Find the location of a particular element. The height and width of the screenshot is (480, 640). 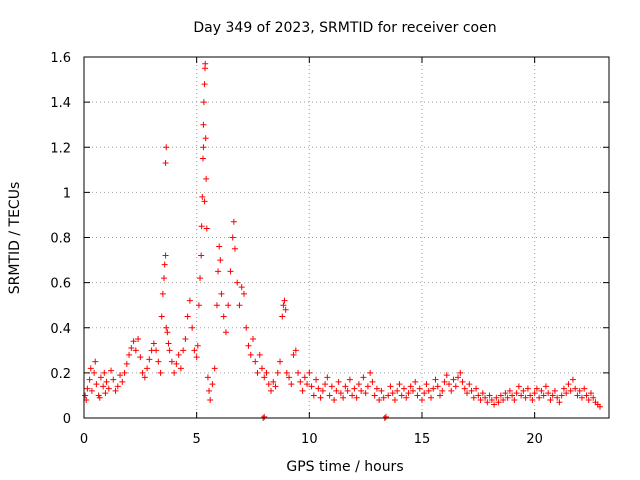

x-axis-label: GPS time / hours is located at coordinates (344, 467).